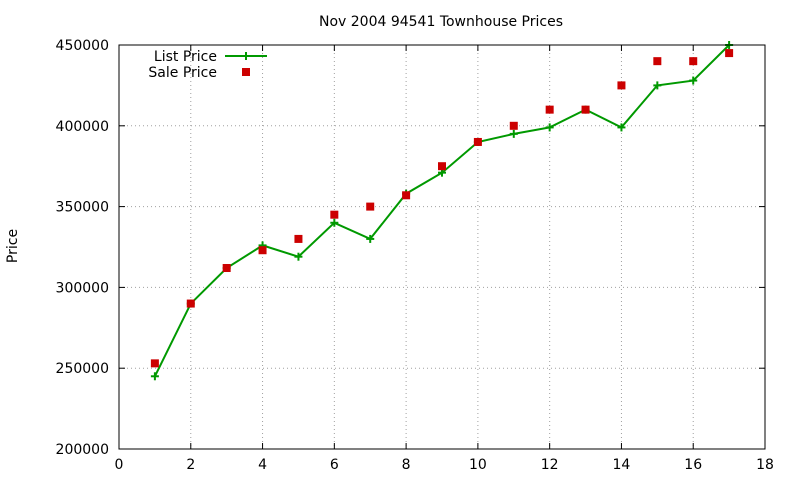 The image size is (800, 480). Describe the element at coordinates (478, 465) in the screenshot. I see `x-tick-label: 10` at that location.